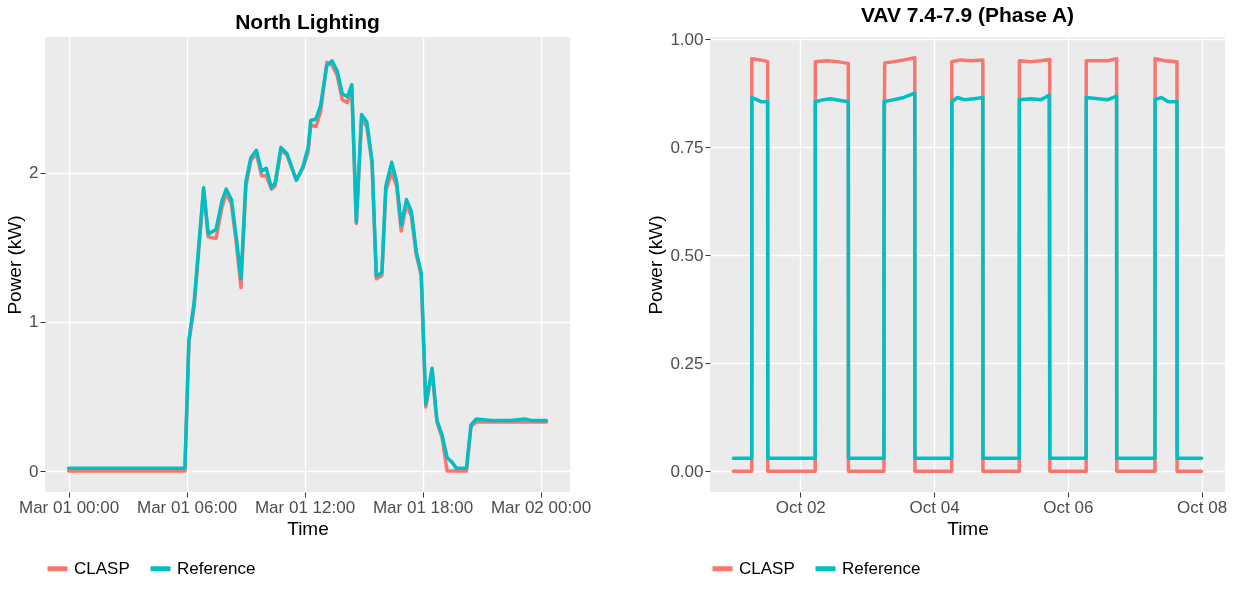 Image resolution: width=1254 pixels, height=605 pixels. Describe the element at coordinates (187, 507) in the screenshot. I see `x-tick-label: Mar 01 06:00` at that location.